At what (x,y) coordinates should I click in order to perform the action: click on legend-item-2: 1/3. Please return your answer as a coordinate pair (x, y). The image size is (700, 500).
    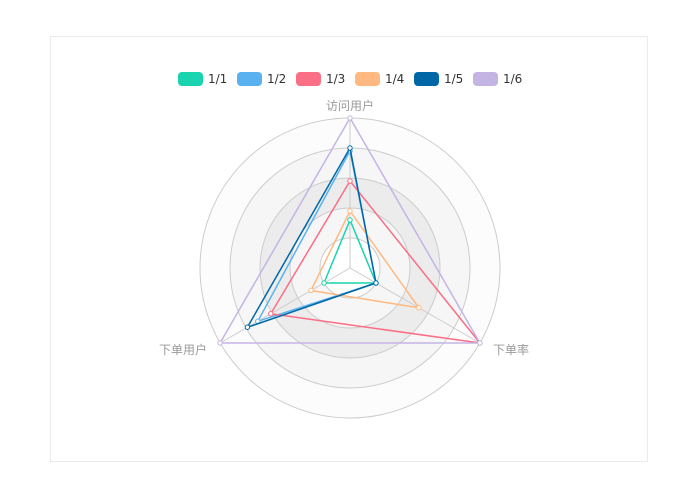
    Looking at the image, I should click on (320, 79).